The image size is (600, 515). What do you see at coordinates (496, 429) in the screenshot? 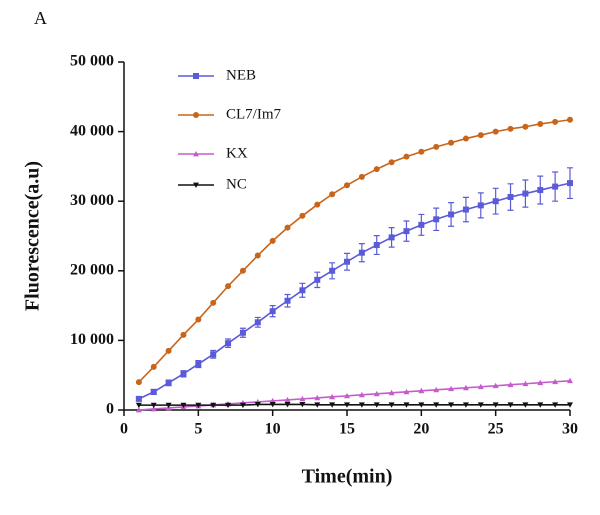
I see `x-tick-label: 25` at bounding box center [496, 429].